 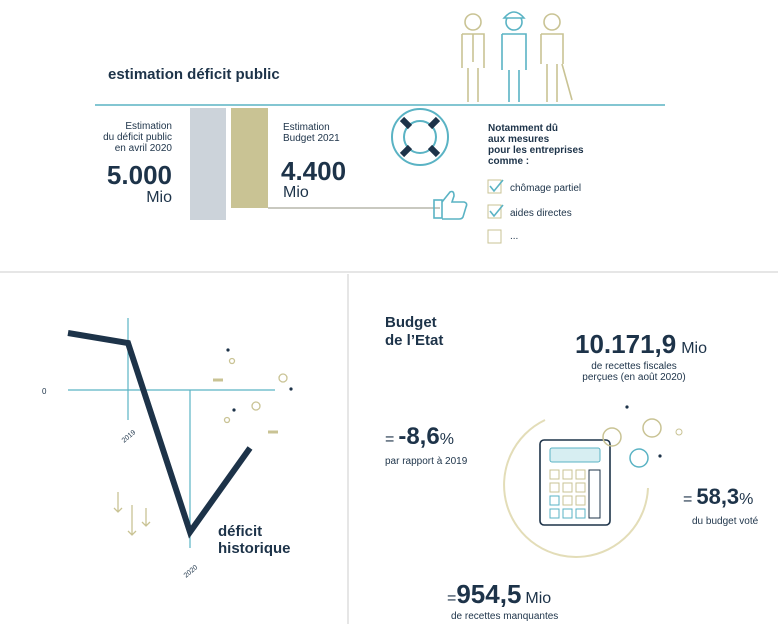 I want to click on decorations, so click(x=203, y=442).